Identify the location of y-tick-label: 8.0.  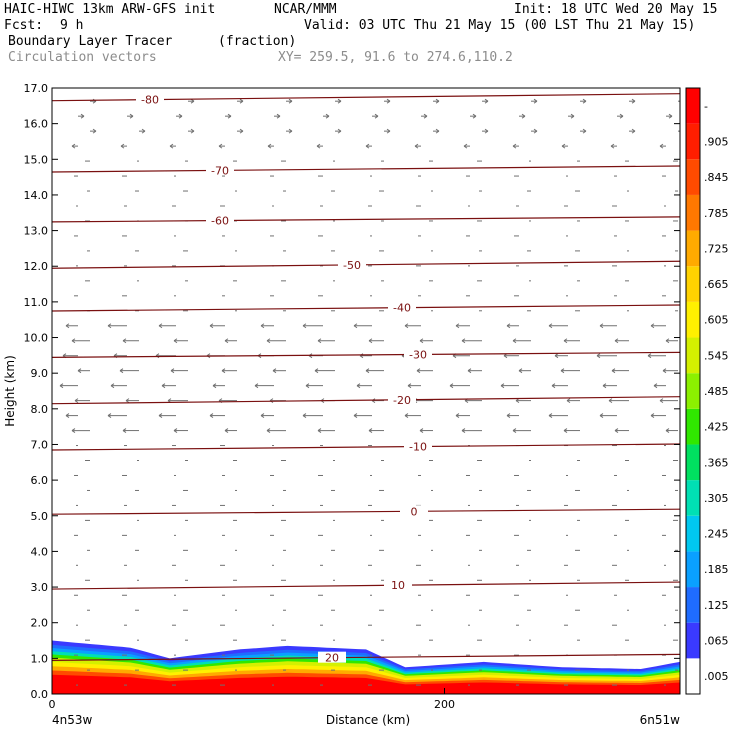
(40, 409).